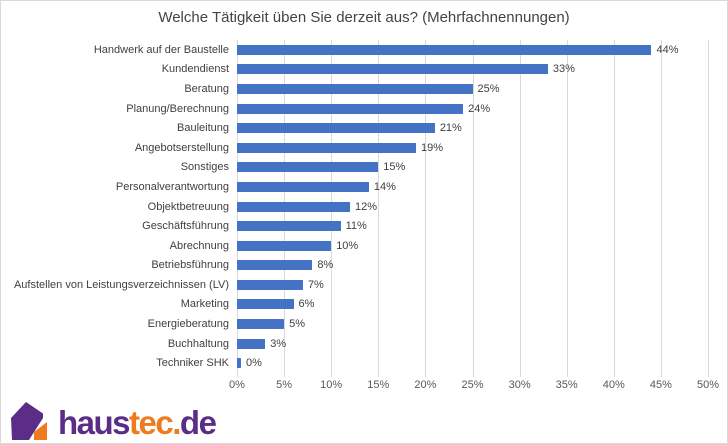 This screenshot has width=728, height=444. Describe the element at coordinates (479, 108) in the screenshot. I see `bar-value-label: 24%` at that location.